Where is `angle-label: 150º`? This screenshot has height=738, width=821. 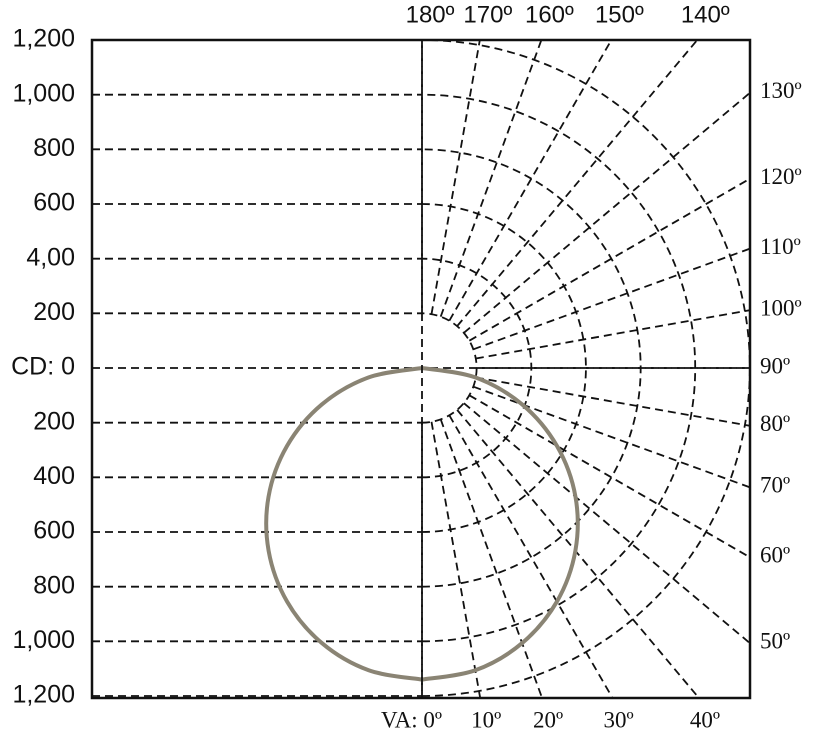 angle-label: 150º is located at coordinates (619, 14).